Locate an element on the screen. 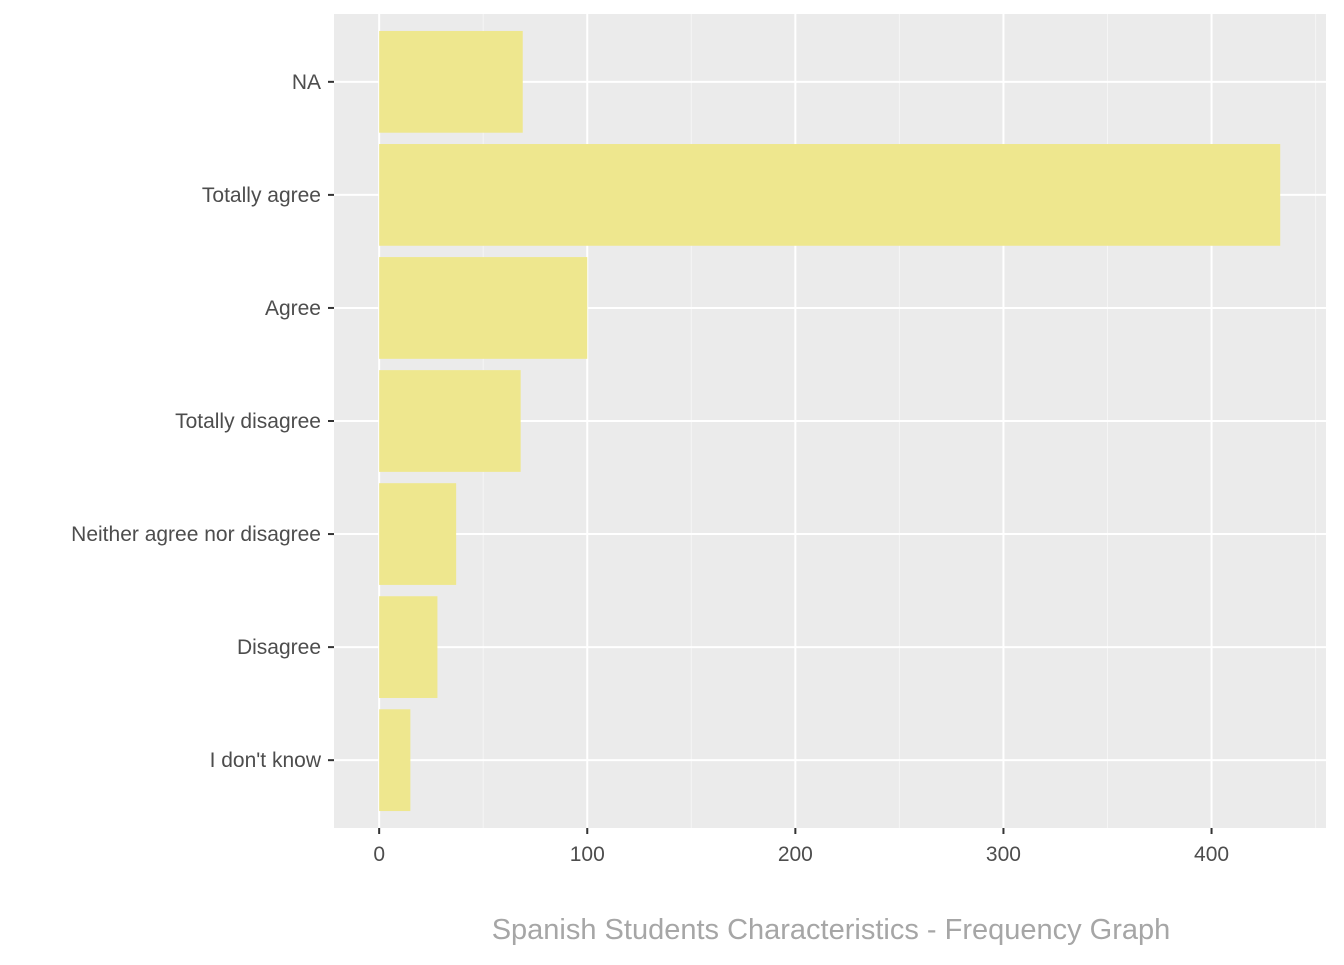 The width and height of the screenshot is (1344, 965). x-axis: 0 100 200 300 400 is located at coordinates (801, 847).